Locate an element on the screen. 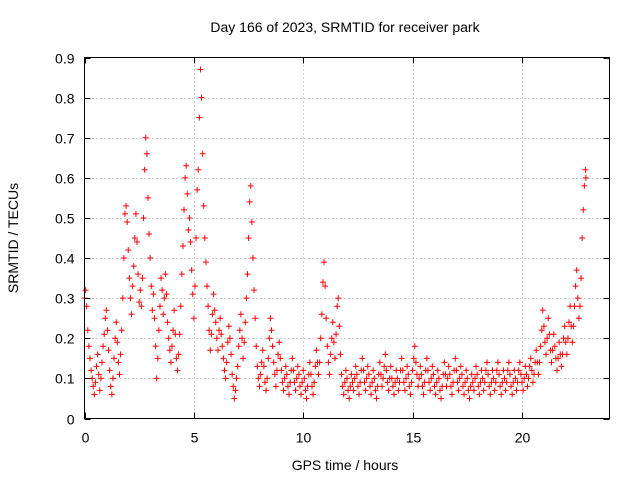  x-tick-label: 0 is located at coordinates (86, 438).